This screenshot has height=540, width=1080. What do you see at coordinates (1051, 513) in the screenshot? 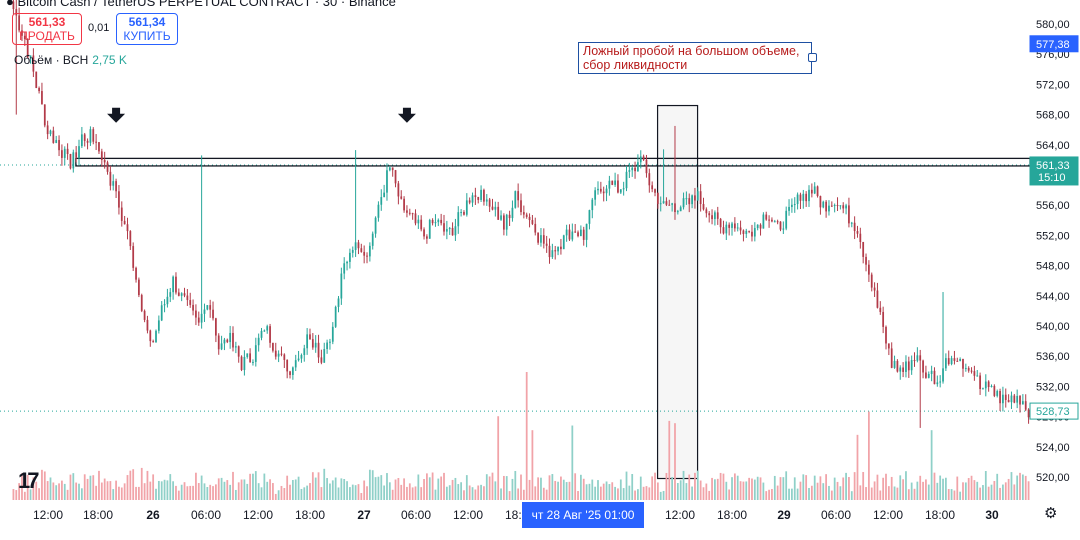
I see `gear-icon: ⚙` at bounding box center [1051, 513].